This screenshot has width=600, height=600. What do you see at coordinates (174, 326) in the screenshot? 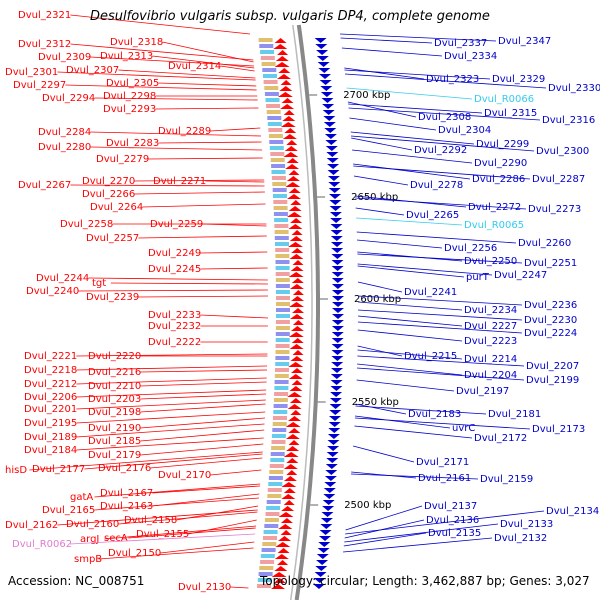
I see `gene-label-left: Dvul_2232` at bounding box center [174, 326].